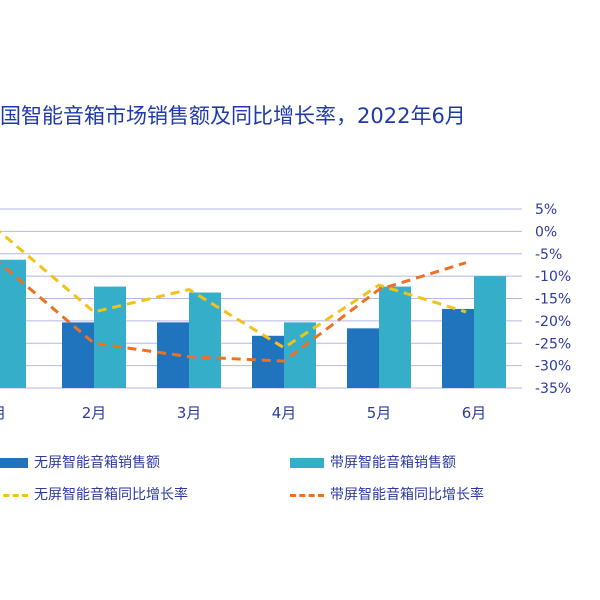 The height and width of the screenshot is (600, 600). I want to click on x-axis-tick-label: 4月, so click(284, 413).